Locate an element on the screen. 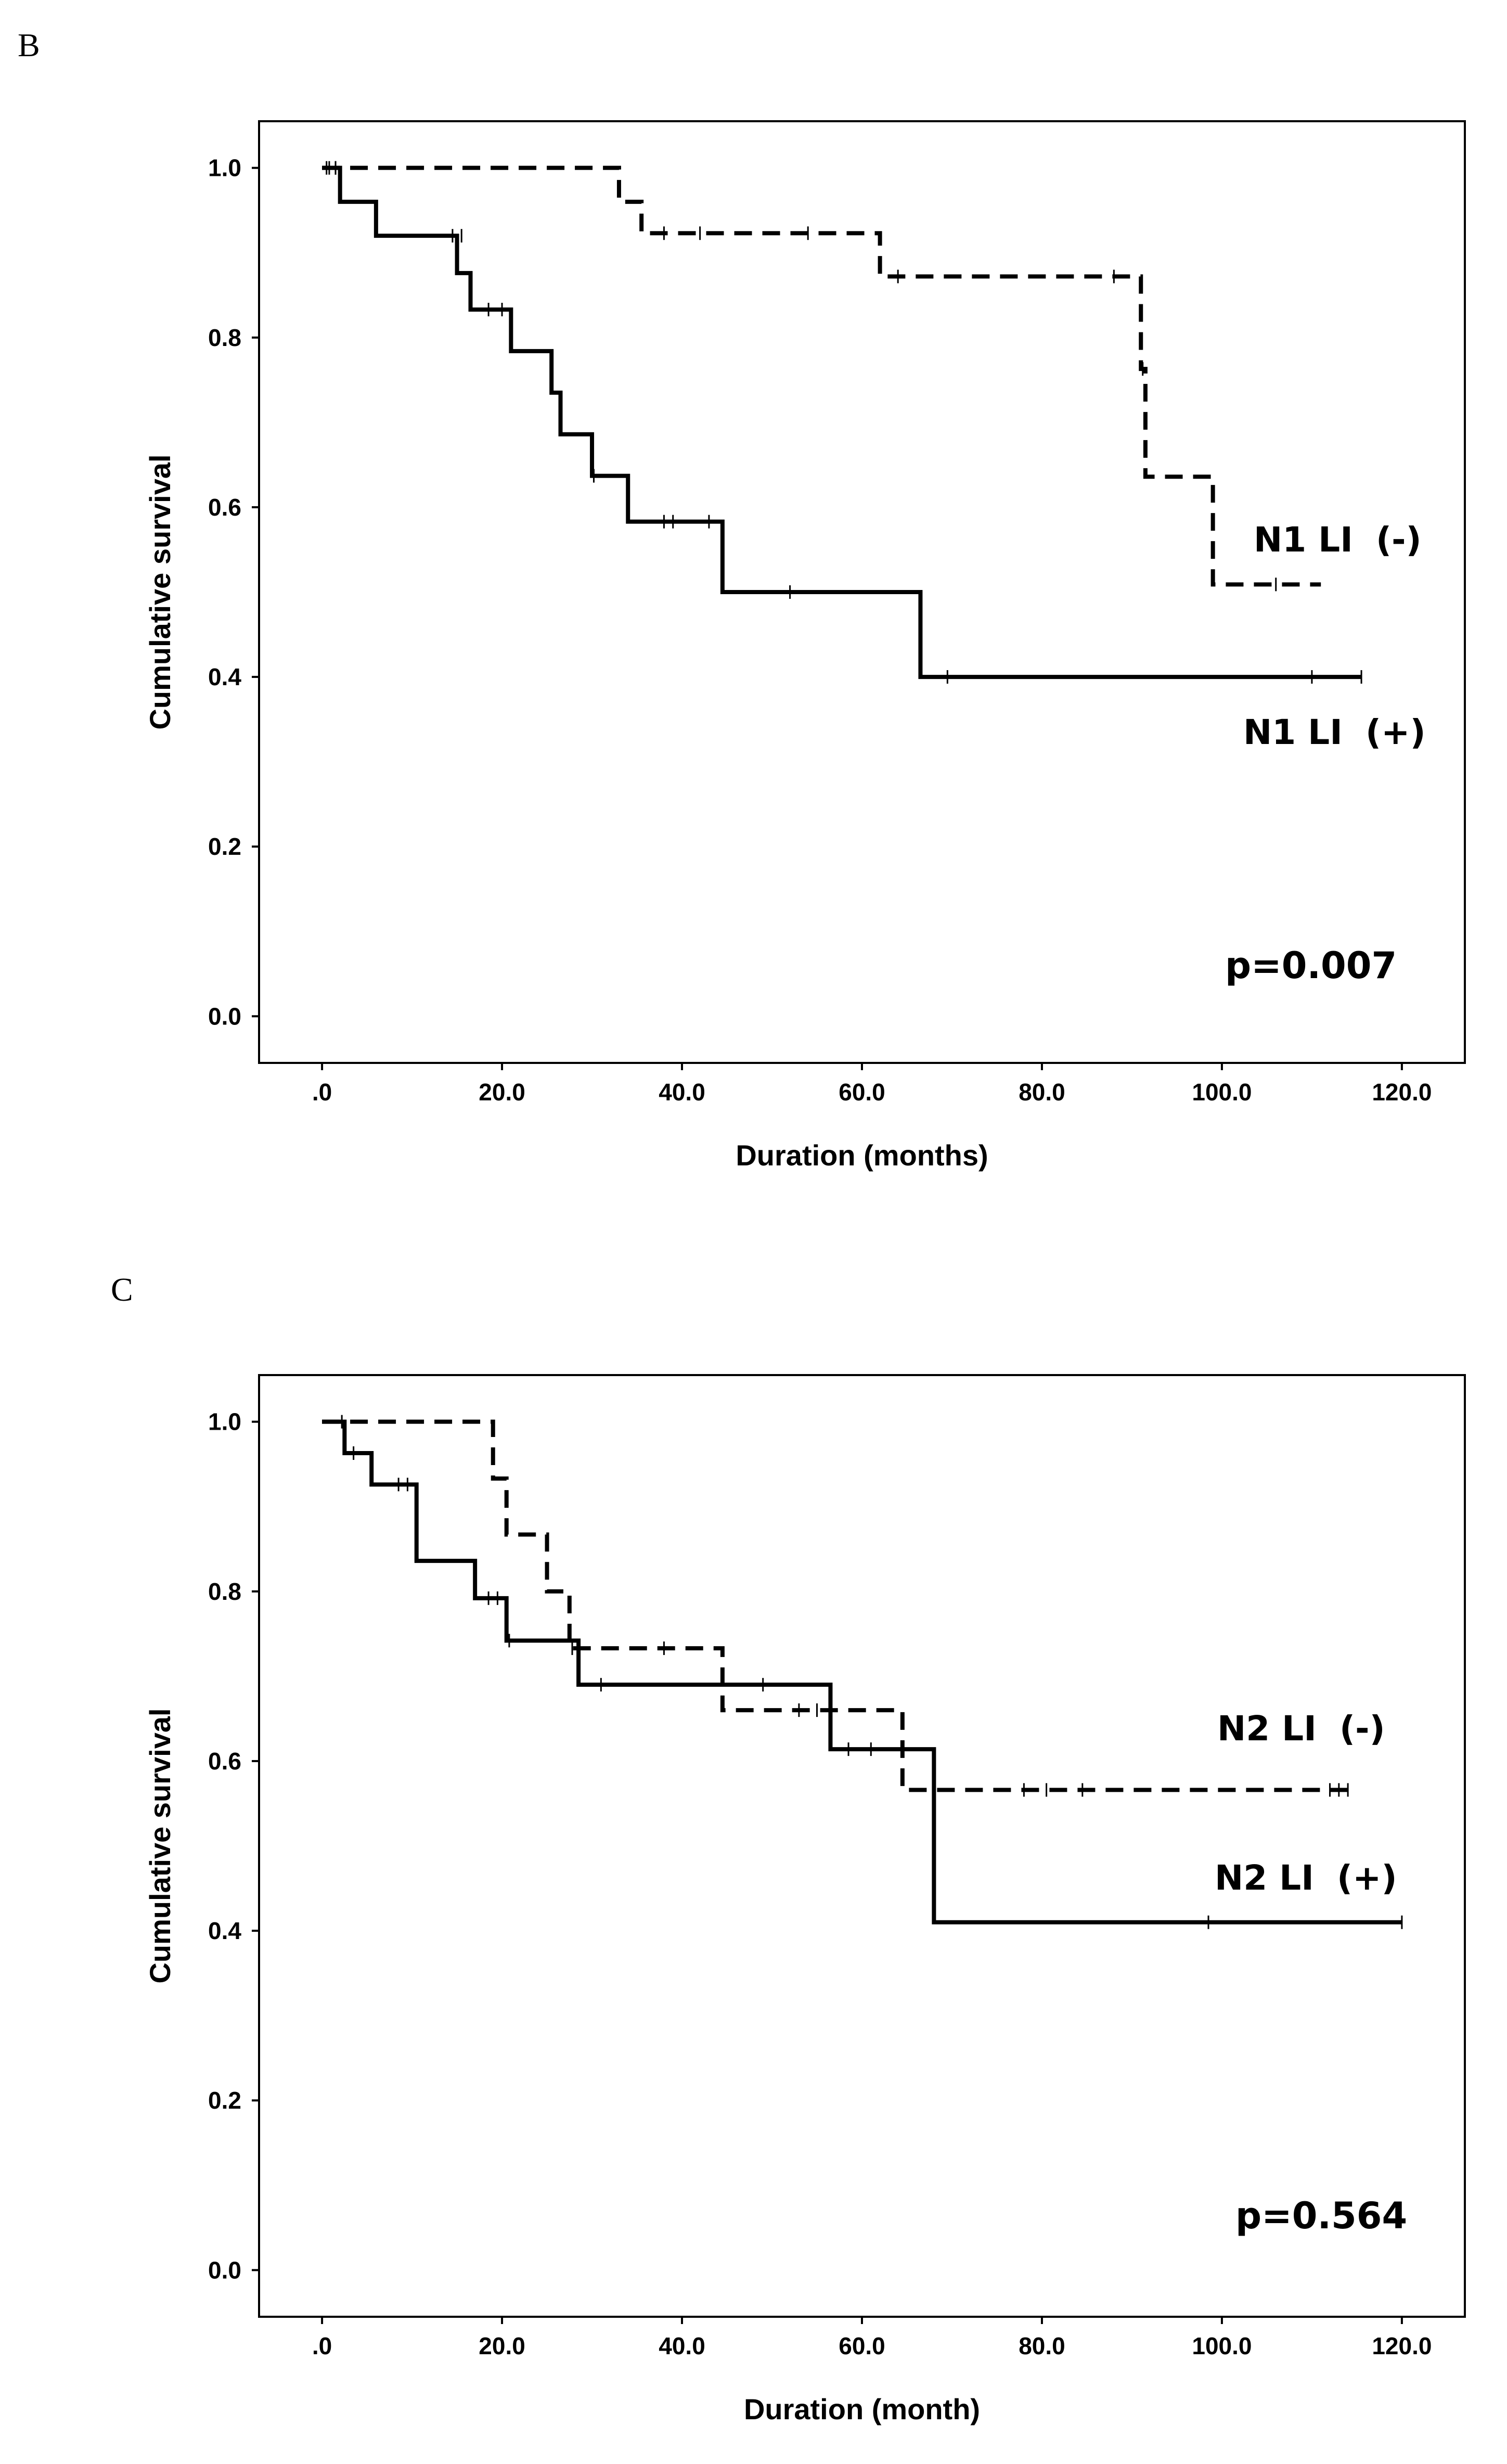 This screenshot has height=2464, width=1507. x-tick-label-b: .0 is located at coordinates (322, 1092).